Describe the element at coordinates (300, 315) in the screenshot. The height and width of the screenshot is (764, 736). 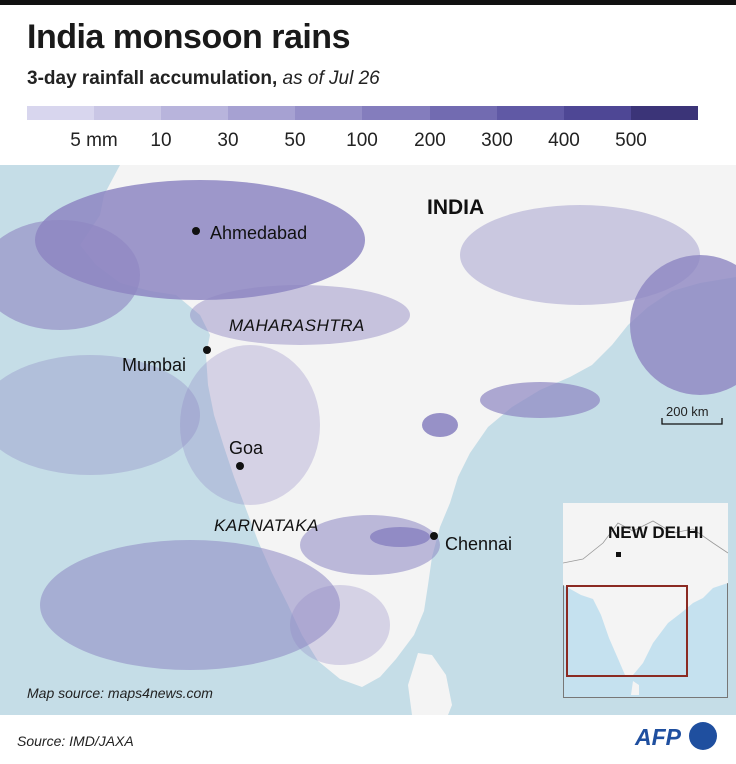
I see `rain-patch-maharashtra` at that location.